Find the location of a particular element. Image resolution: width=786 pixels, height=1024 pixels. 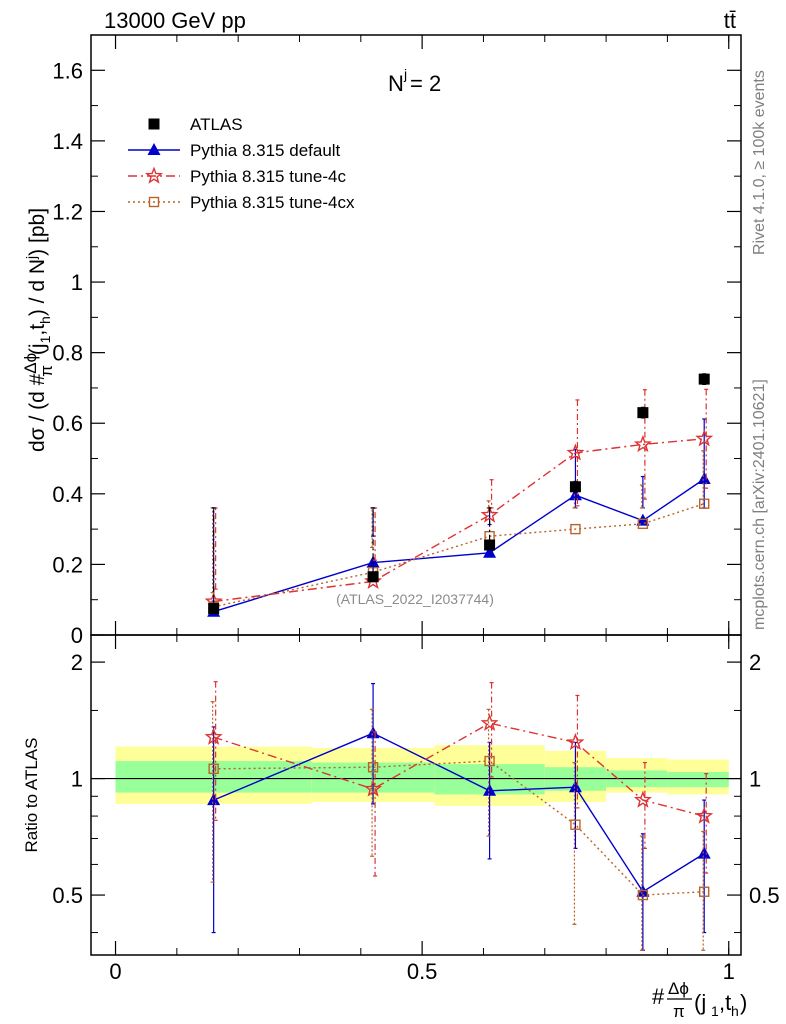

main-ytick-label-3: 0.6 is located at coordinates (67, 423).